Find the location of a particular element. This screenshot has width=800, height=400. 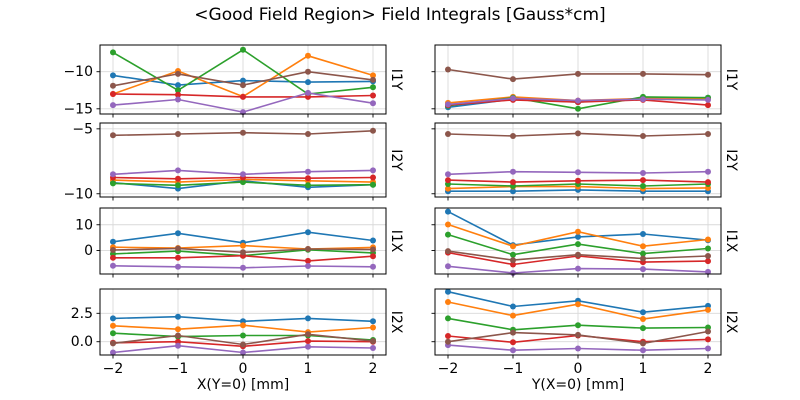

subplot-I2X-col0: 2.5 0.0 −2 −1 0 1 2 X(Y=0) [mm] I2X is located at coordinates (237, 340).